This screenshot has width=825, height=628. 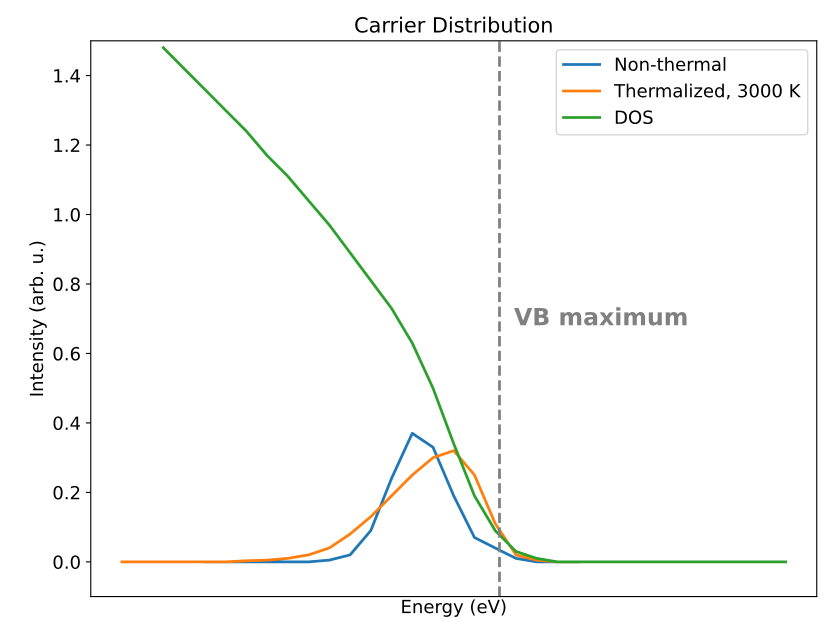 What do you see at coordinates (67, 75) in the screenshot?
I see `y-tick-label: 1.4` at bounding box center [67, 75].